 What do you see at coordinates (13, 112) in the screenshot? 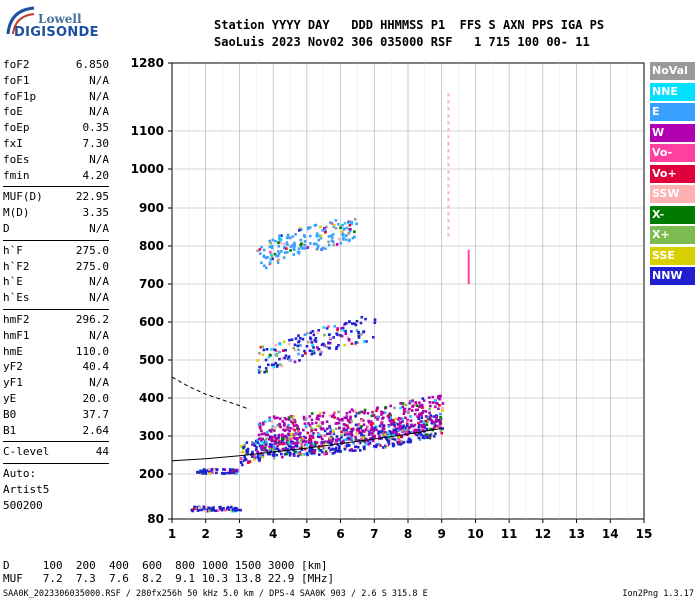
I see `param-key: foE` at bounding box center [13, 112].